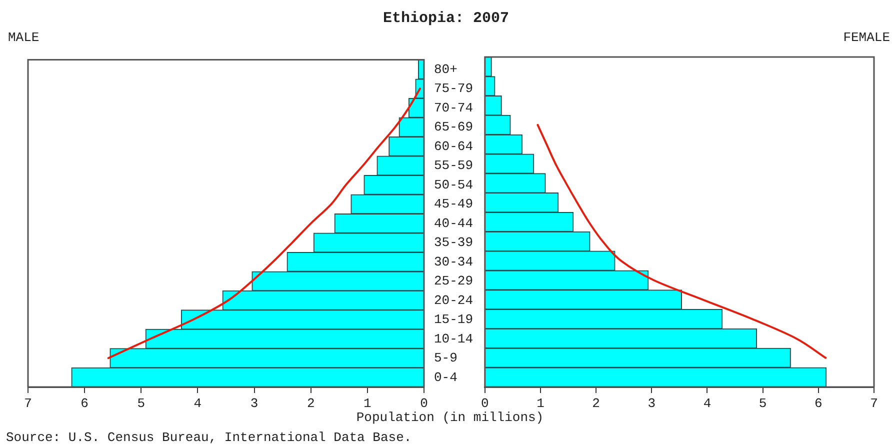 This screenshot has width=892, height=448. What do you see at coordinates (454, 338) in the screenshot?
I see `y-tick-label: 10-14` at bounding box center [454, 338].